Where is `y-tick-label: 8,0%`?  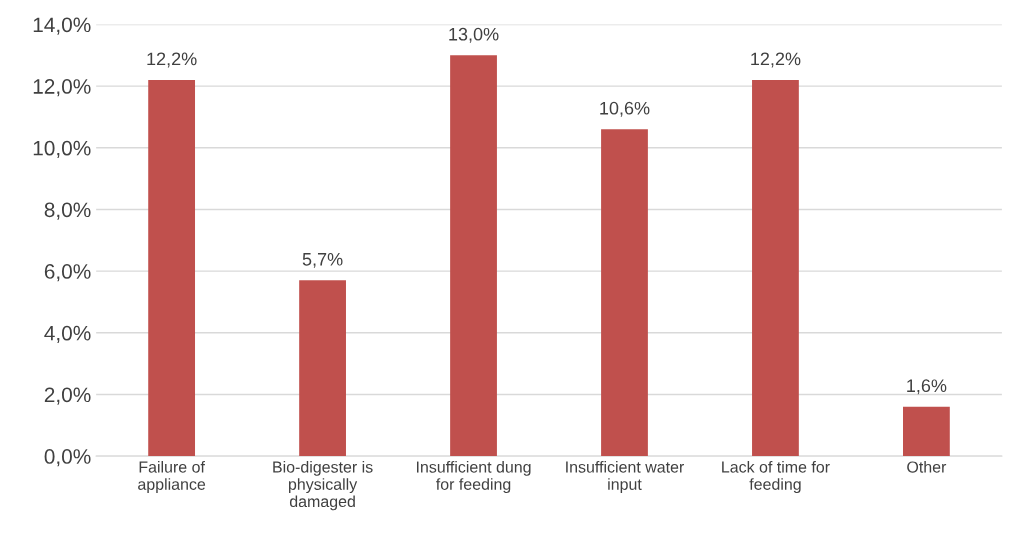 y-tick-label: 8,0% is located at coordinates (67, 211).